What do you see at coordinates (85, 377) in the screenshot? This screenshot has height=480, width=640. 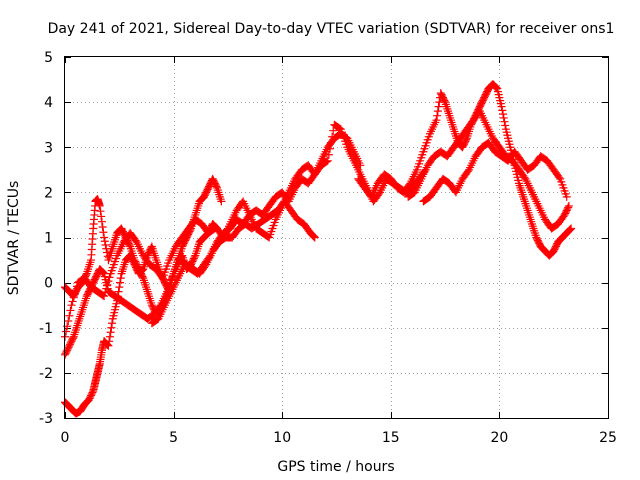 I see `series-satellite-track-A` at bounding box center [85, 377].